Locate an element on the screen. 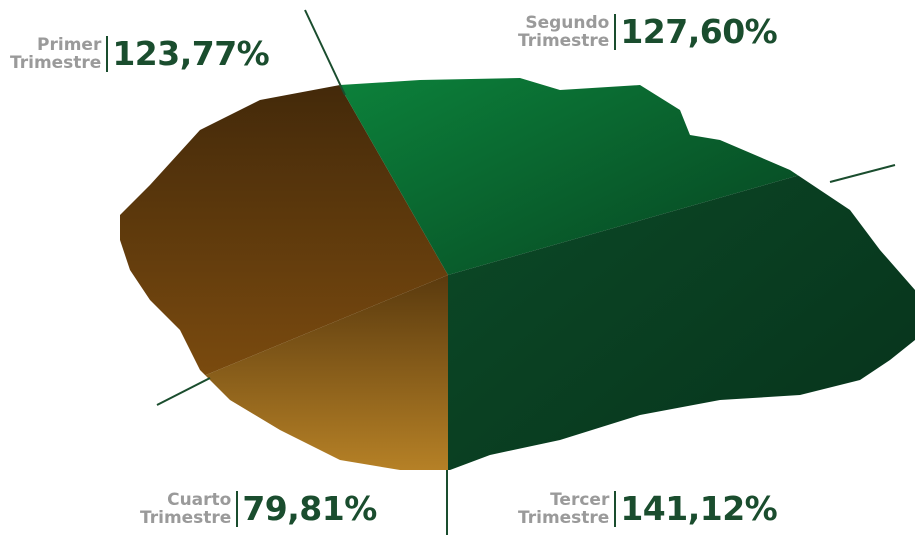 This screenshot has height=535, width=923. section-value: 123,77% is located at coordinates (191, 53).